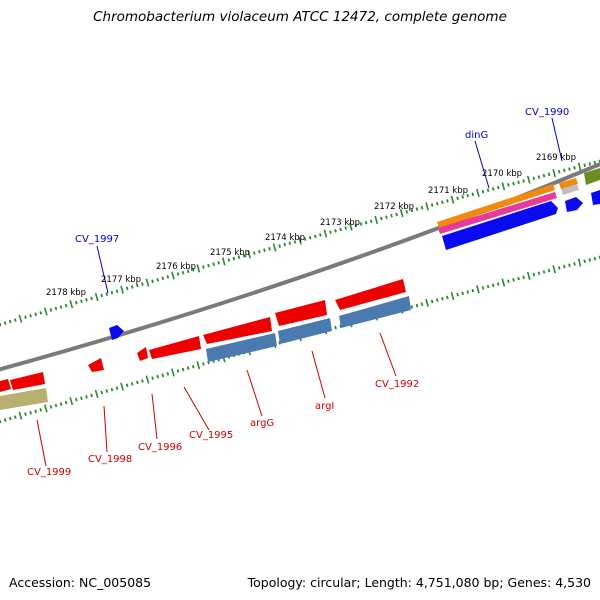 The height and width of the screenshot is (600, 600). I want to click on scale-label: 2174 kbp, so click(285, 238).